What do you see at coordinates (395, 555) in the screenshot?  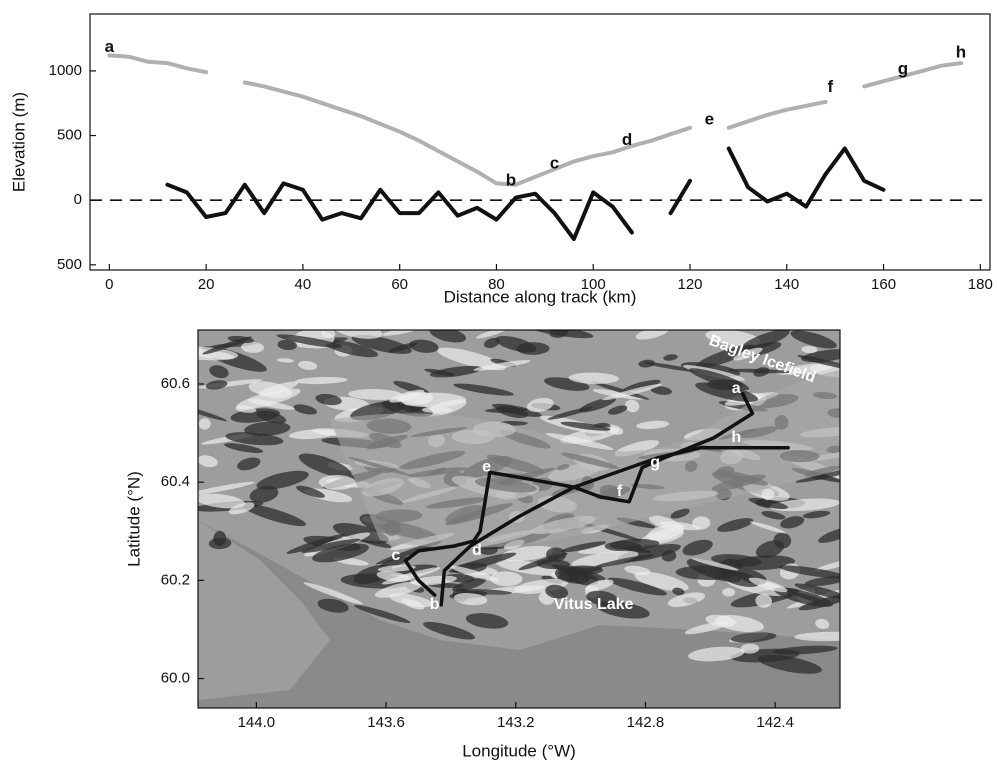 I see `point-label: c` at bounding box center [395, 555].